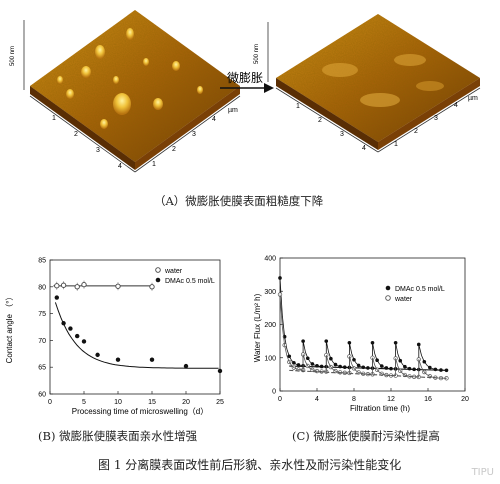 This screenshot has height=484, width=500. What do you see at coordinates (280, 399) in the screenshot?
I see `water-flux-x-tick-label: 0` at bounding box center [280, 399].